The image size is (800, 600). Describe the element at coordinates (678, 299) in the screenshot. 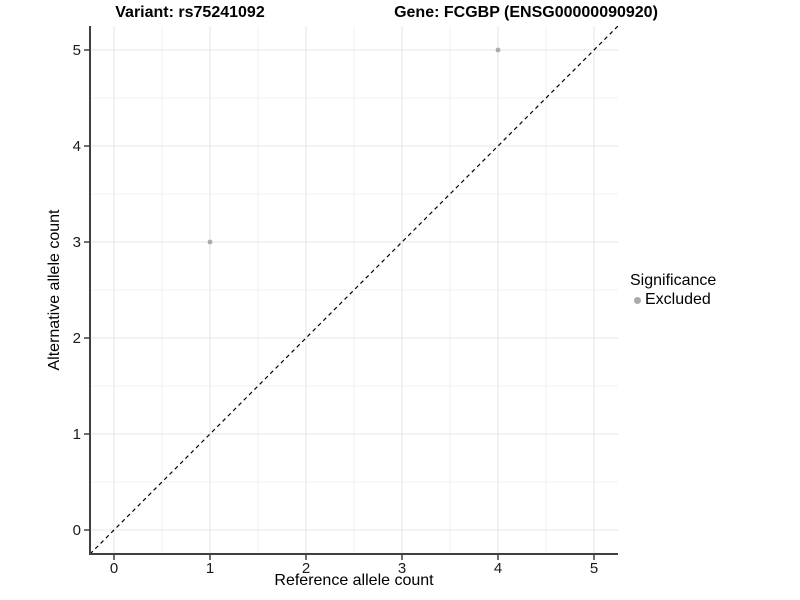

I see `legend-item-label: Excluded` at that location.